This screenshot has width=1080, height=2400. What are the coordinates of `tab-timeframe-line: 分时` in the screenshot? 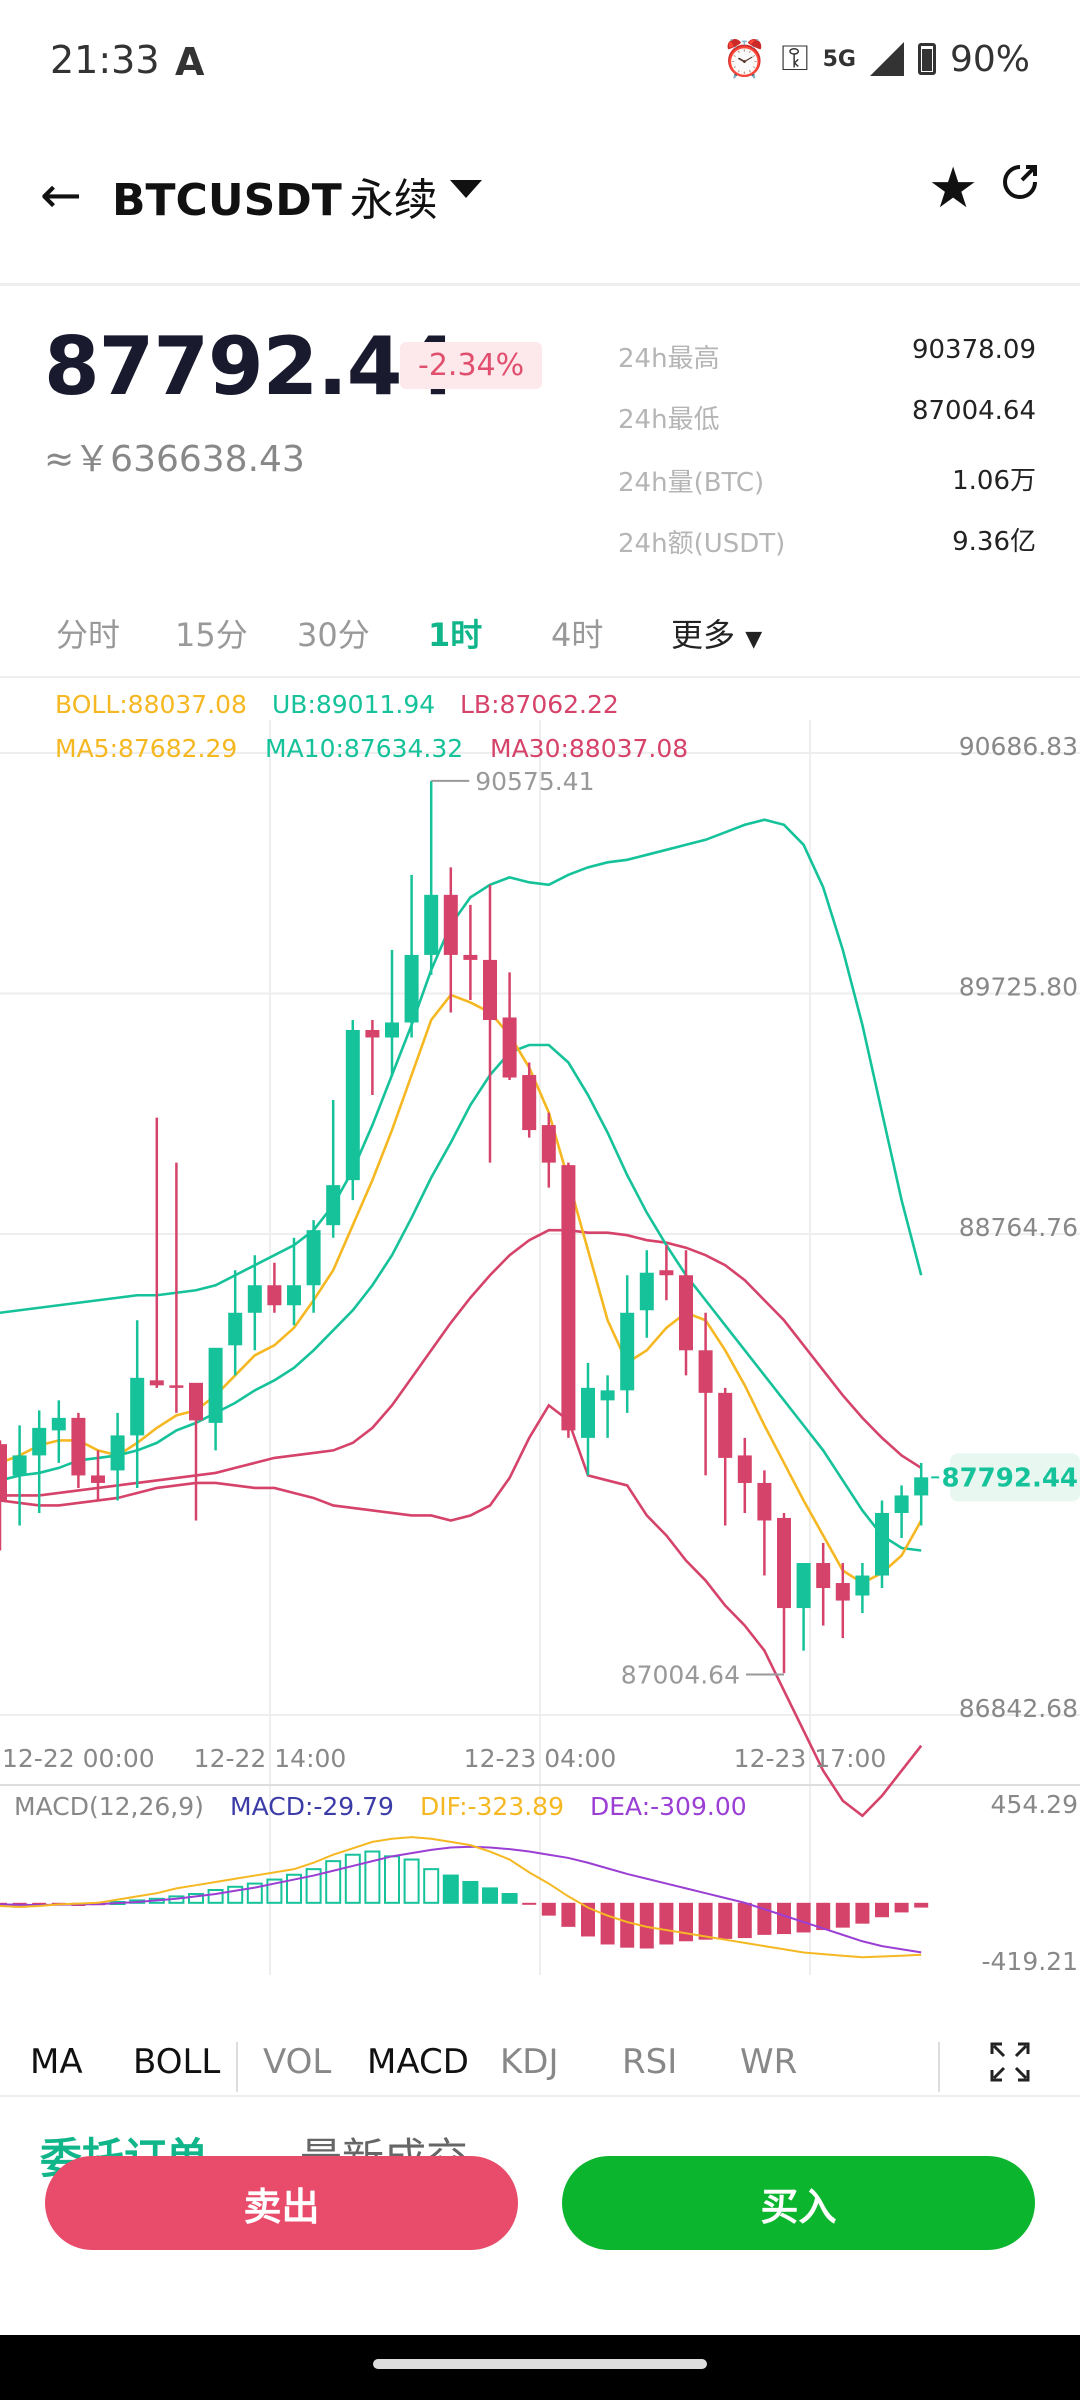 It's located at (88, 635).